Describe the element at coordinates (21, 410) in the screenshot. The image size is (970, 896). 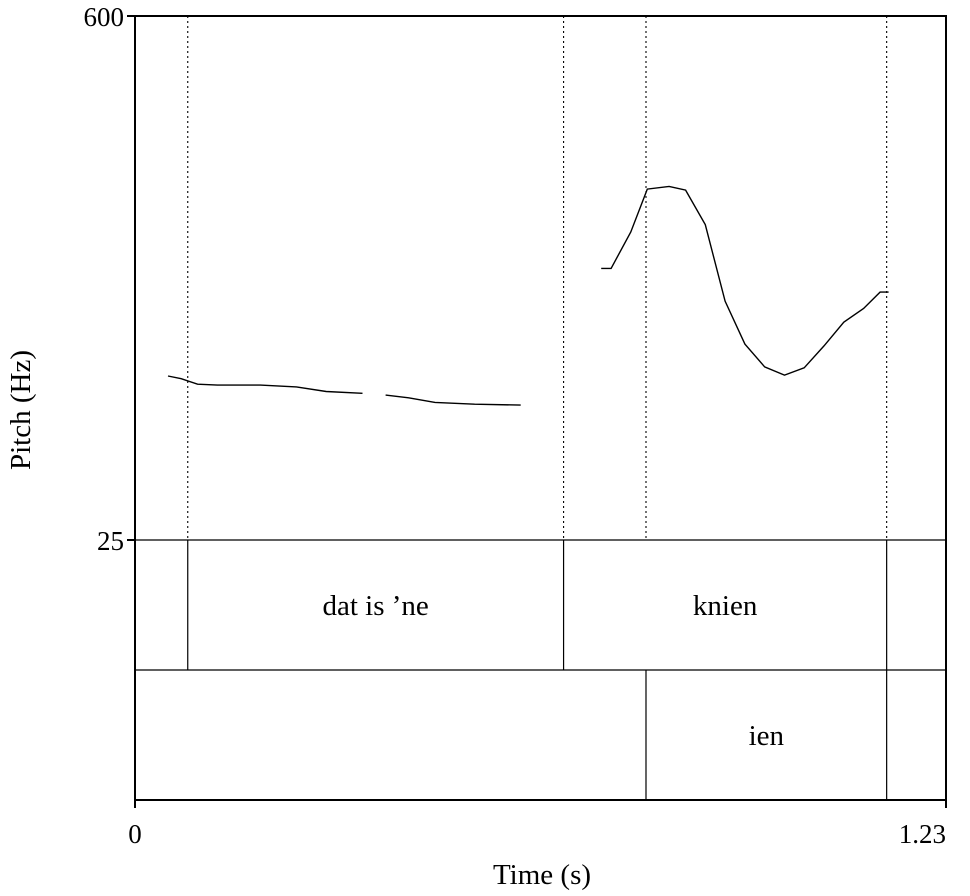
I see `y-axis-title: Pitch (Hz)` at that location.